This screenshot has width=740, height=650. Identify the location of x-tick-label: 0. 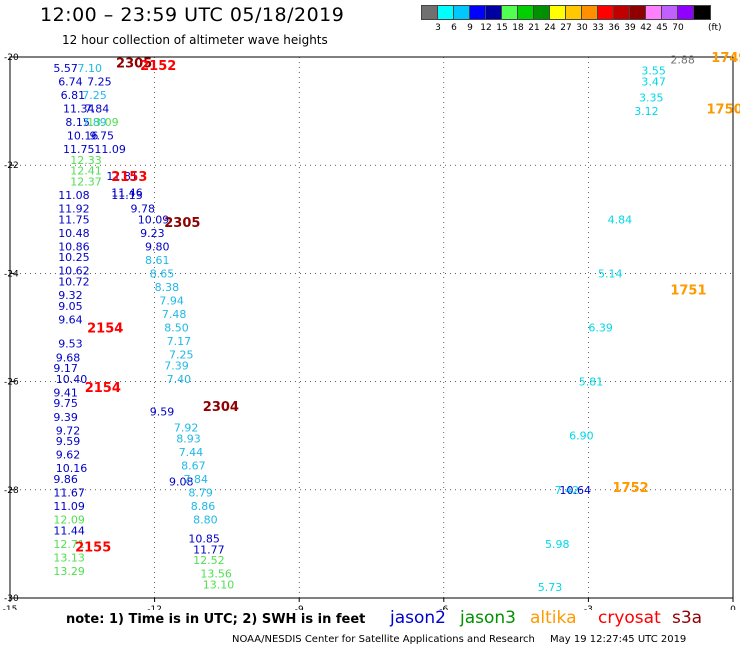
(733, 607).